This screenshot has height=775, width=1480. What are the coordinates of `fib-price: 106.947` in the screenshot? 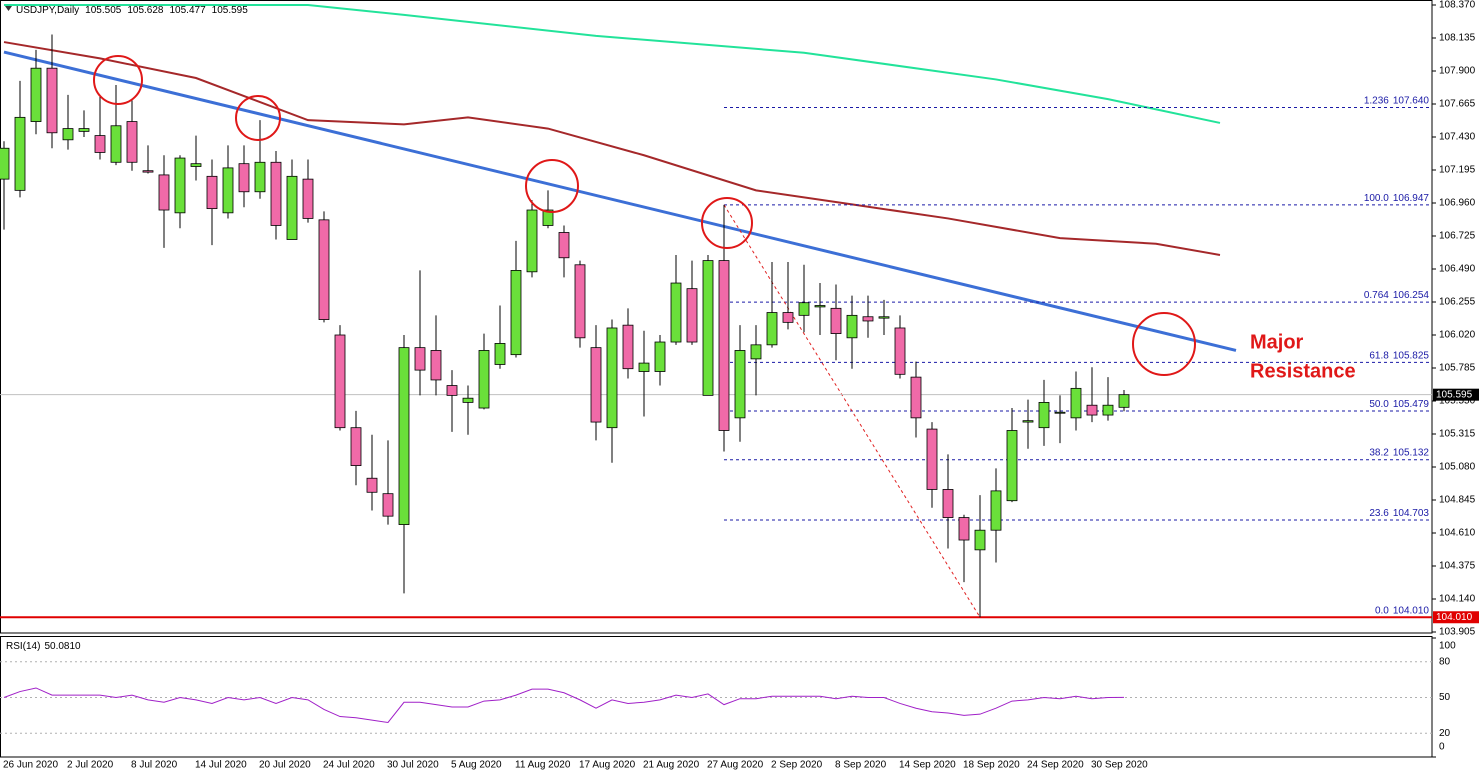 It's located at (1411, 197).